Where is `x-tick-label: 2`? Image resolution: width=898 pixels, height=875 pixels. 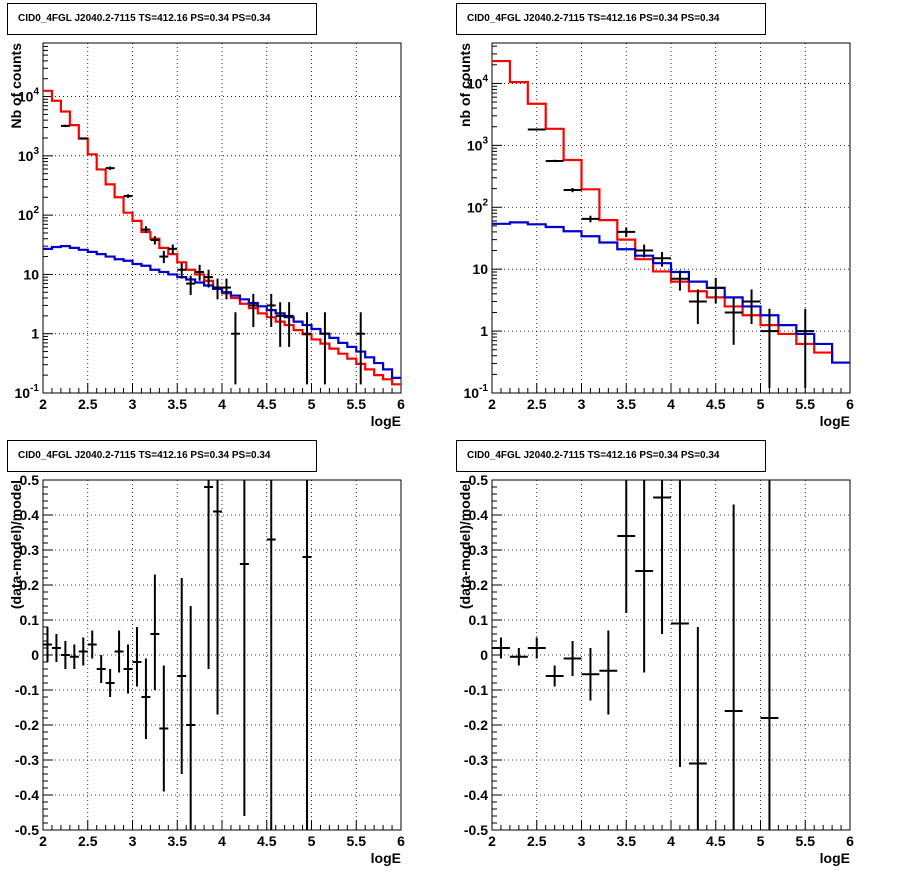 x-tick-label: 2 is located at coordinates (43, 404).